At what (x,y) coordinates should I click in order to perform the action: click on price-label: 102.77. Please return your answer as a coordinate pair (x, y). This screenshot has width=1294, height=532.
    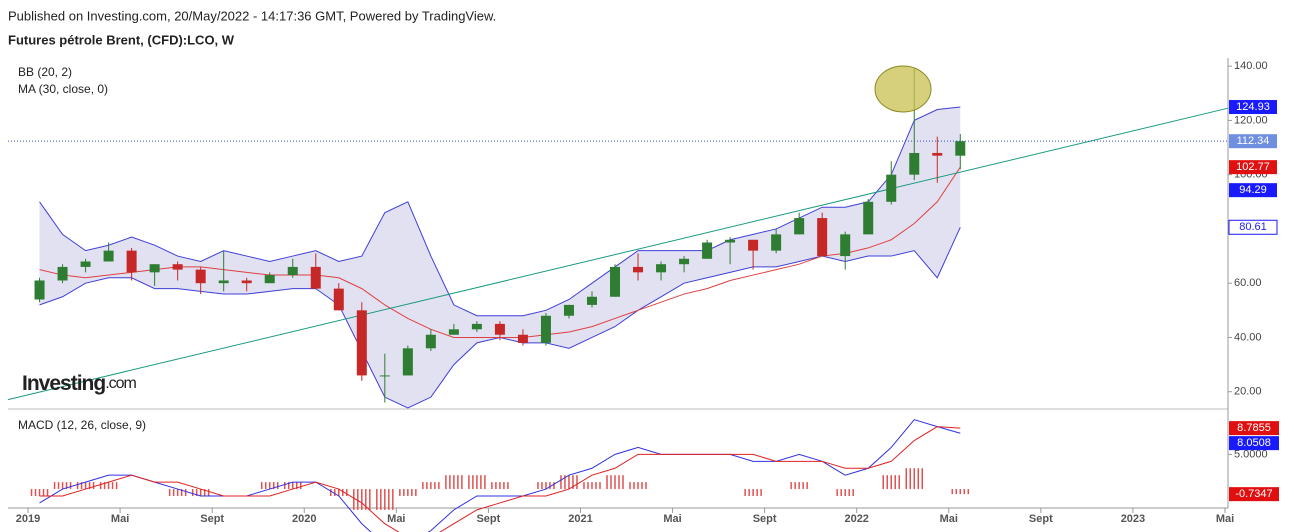
    Looking at the image, I should click on (1253, 167).